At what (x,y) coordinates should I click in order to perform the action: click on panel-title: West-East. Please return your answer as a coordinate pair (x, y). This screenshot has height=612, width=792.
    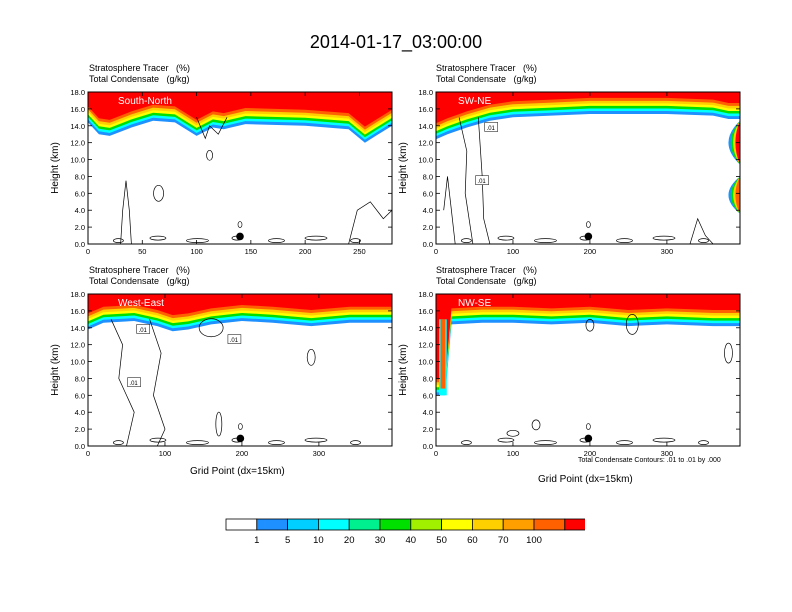
    Looking at the image, I should click on (141, 303).